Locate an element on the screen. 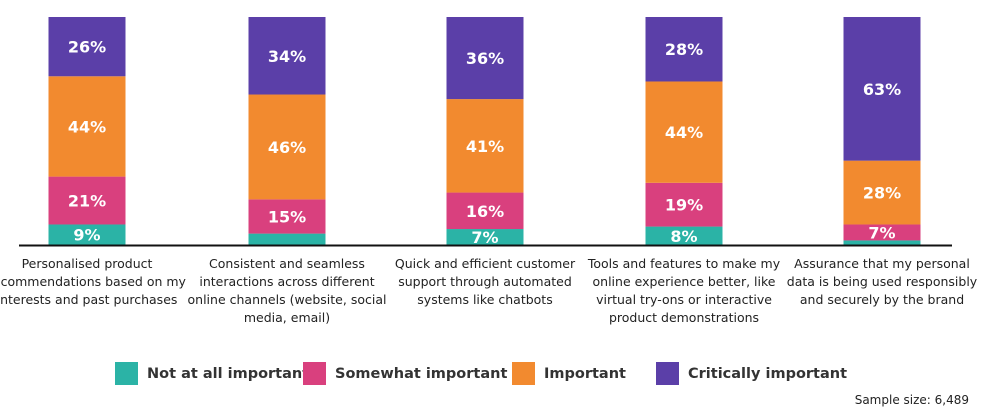  data-label: 26% is located at coordinates (87, 47).